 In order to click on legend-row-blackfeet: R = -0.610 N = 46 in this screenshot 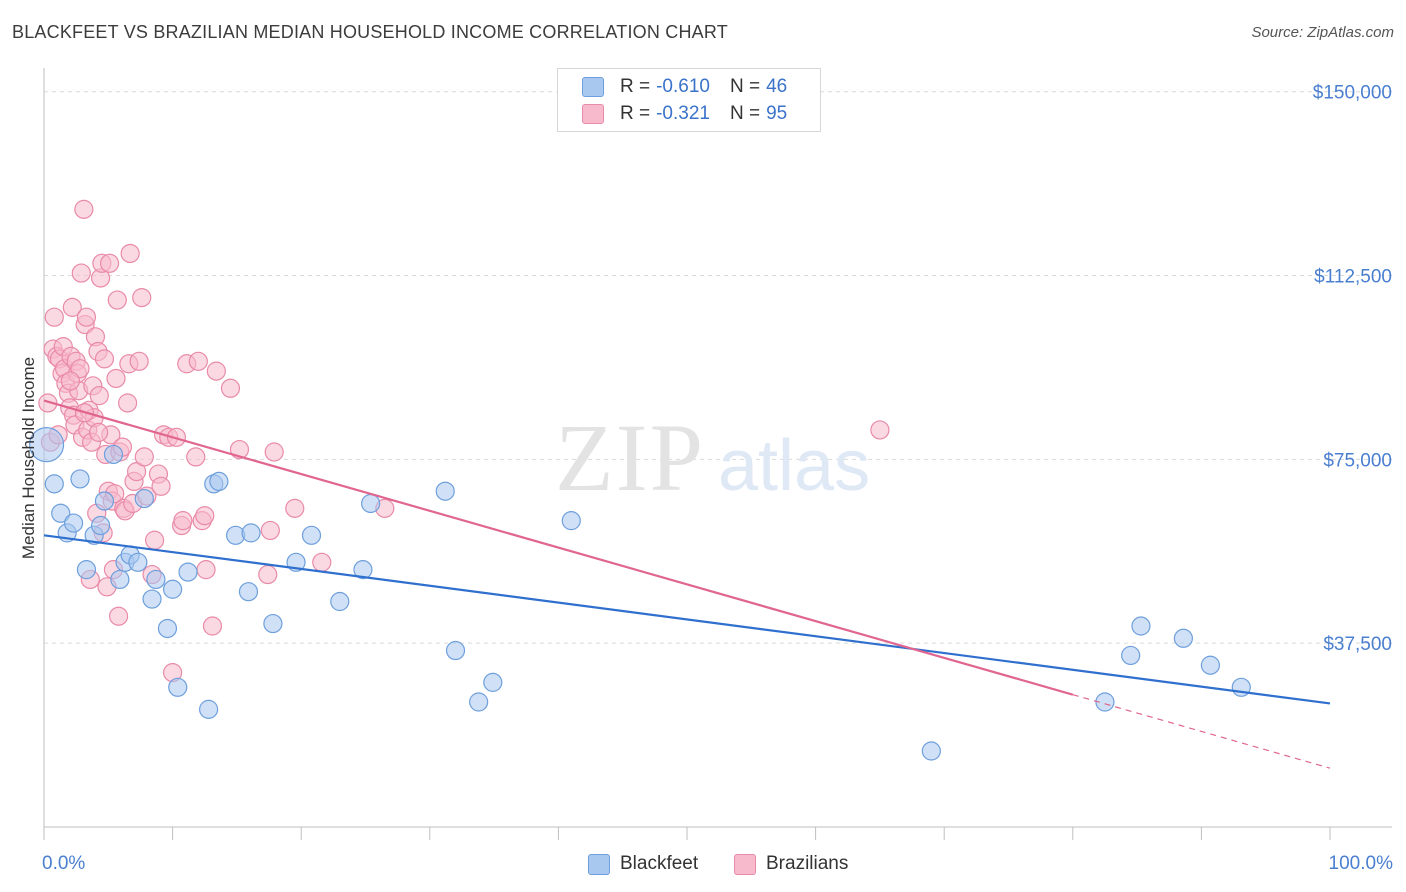, I will do `click(684, 87)`.